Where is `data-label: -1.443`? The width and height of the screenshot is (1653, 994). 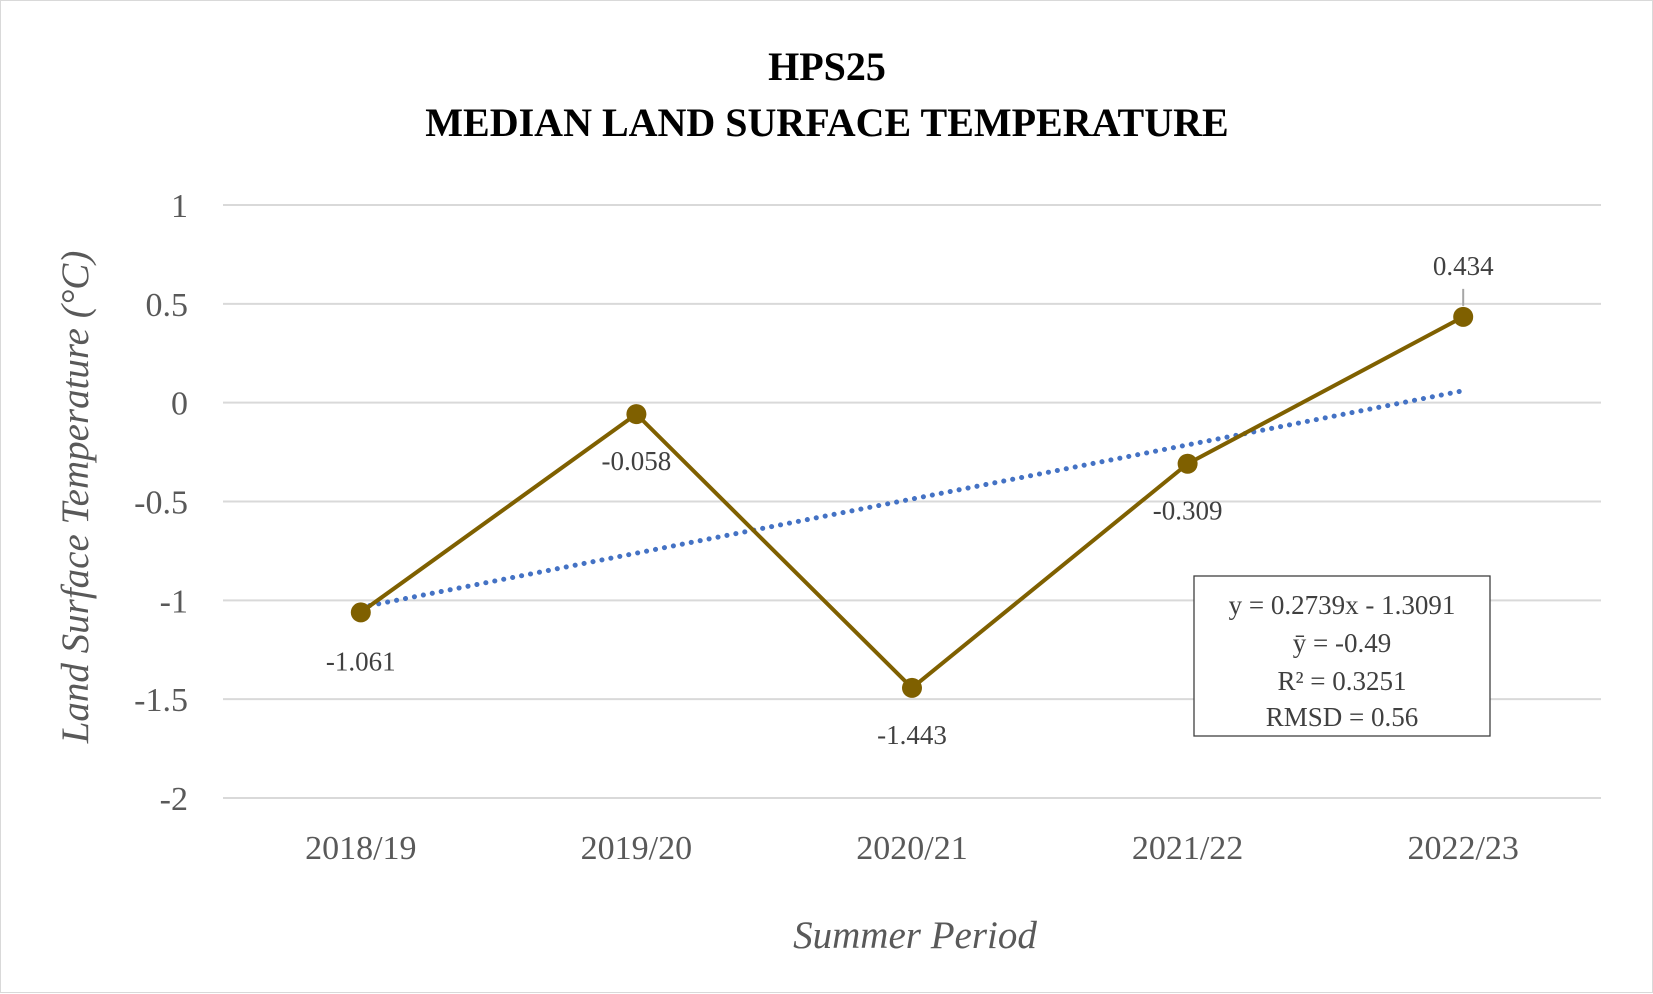
data-label: -1.443 is located at coordinates (912, 735).